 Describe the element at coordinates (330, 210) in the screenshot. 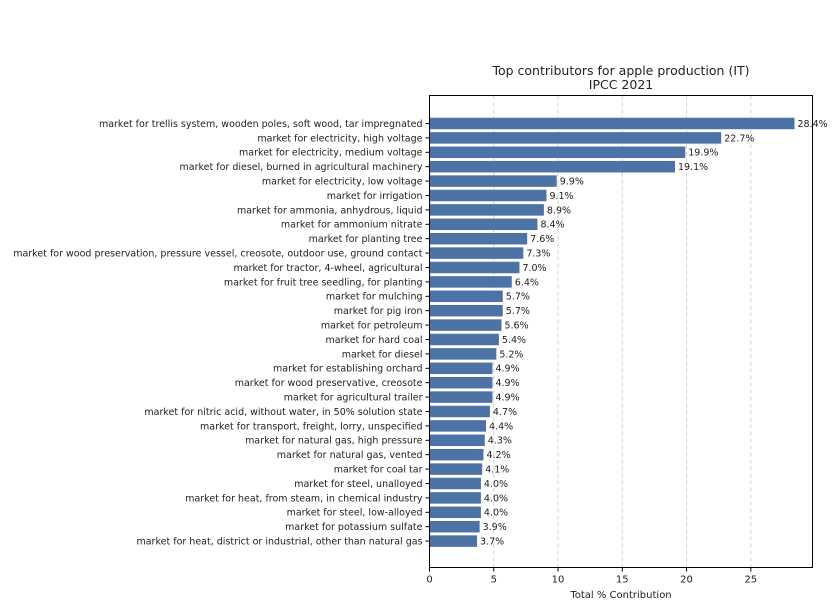

I see `category-label: market for ammonia, anhydrous, liquid` at that location.